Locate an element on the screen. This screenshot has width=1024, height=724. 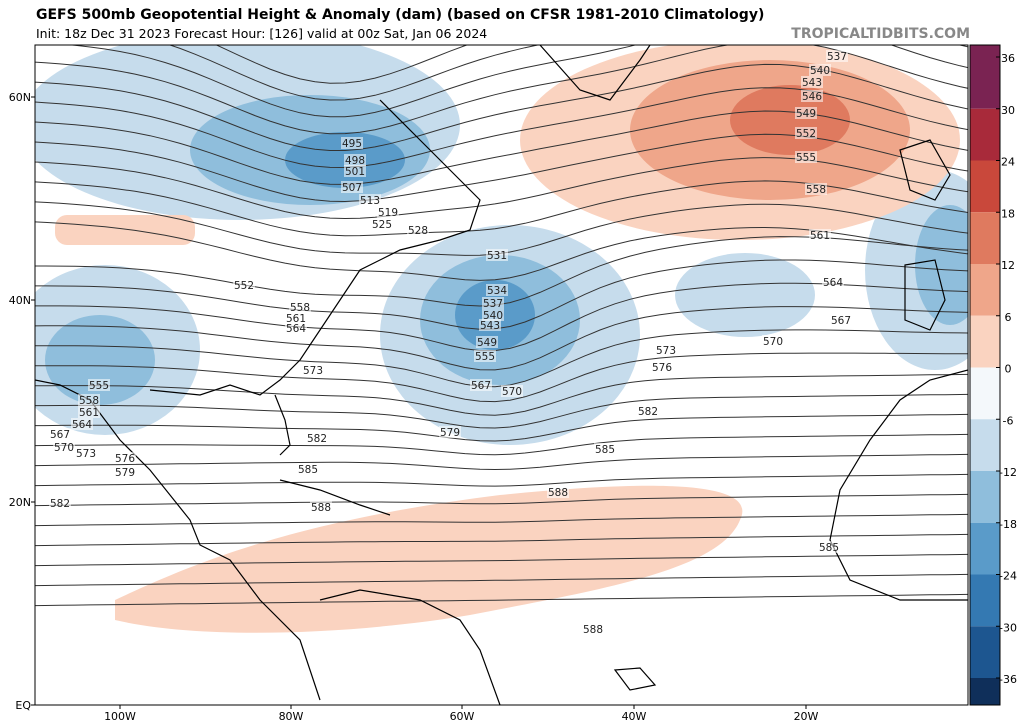
contour-label: 495 is located at coordinates (352, 144).